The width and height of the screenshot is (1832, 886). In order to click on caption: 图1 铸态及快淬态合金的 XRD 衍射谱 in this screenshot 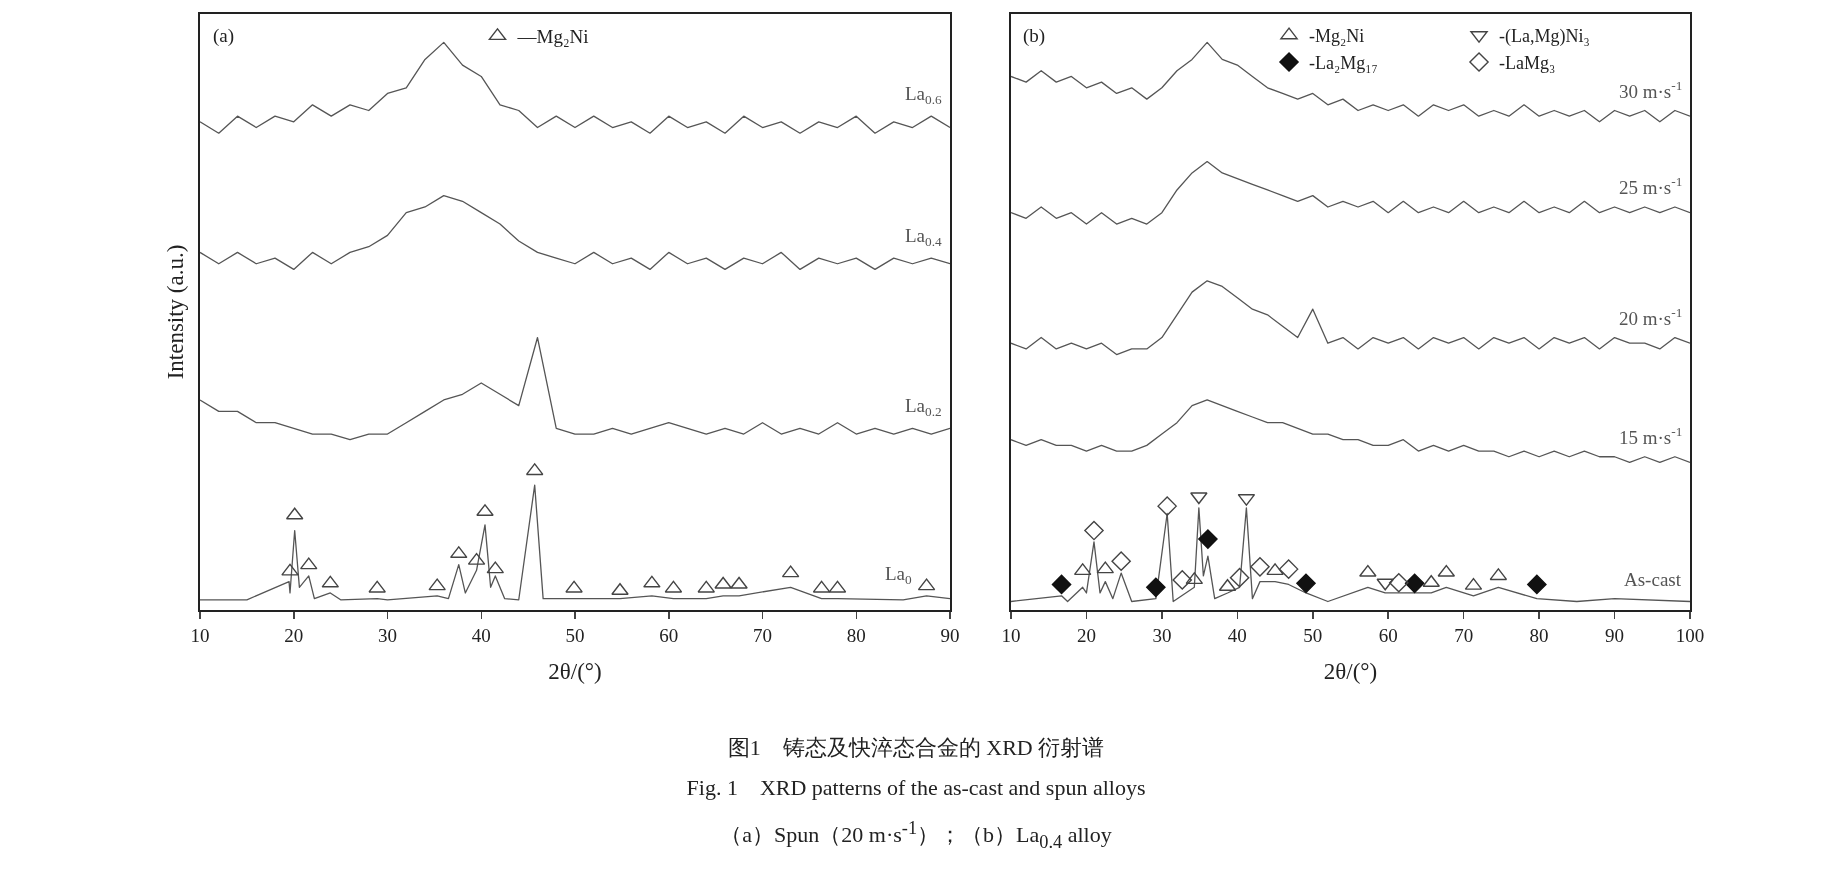, I will do `click(916, 748)`.